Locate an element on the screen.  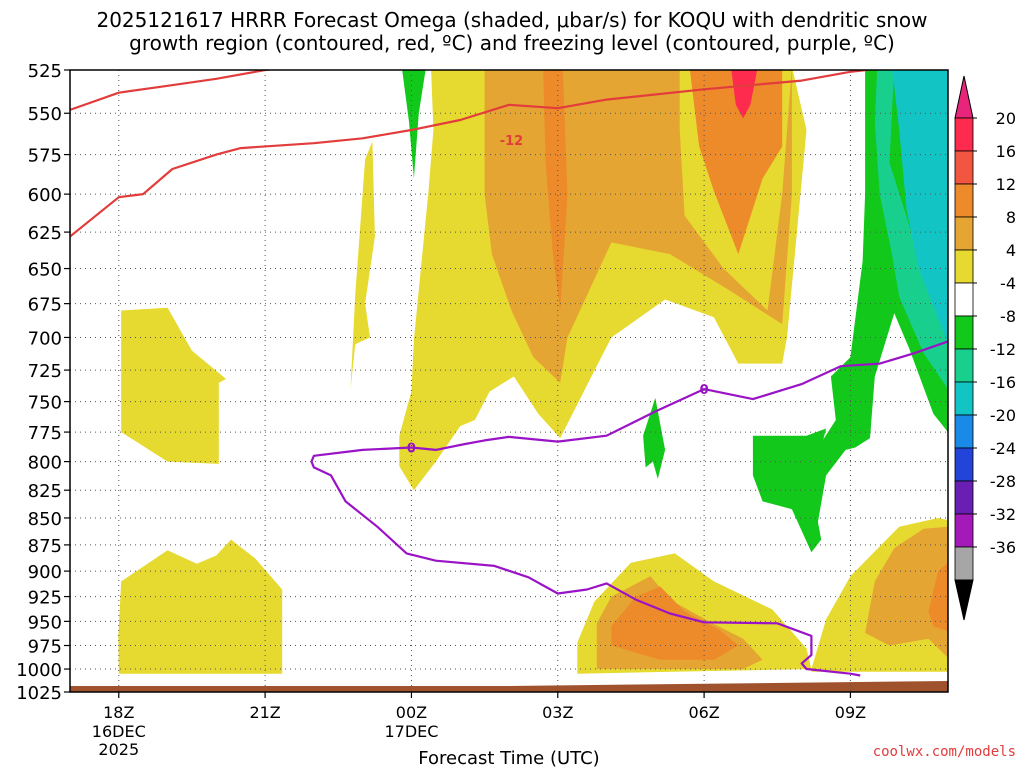
colorbar-label: -32 is located at coordinates (1003, 514).